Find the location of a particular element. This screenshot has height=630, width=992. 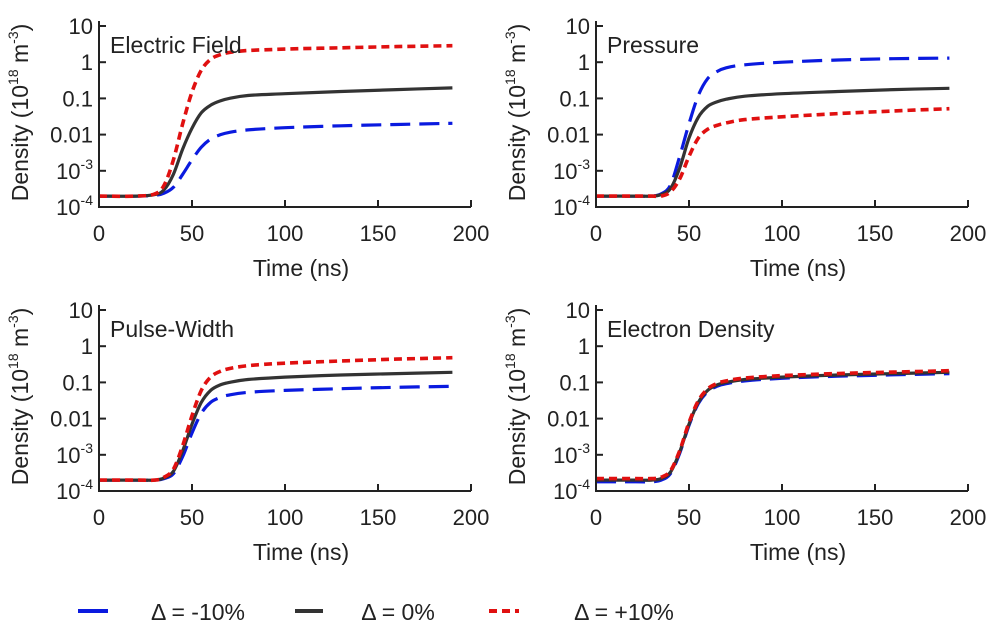

legend-label: Δ = -10% is located at coordinates (198, 612).